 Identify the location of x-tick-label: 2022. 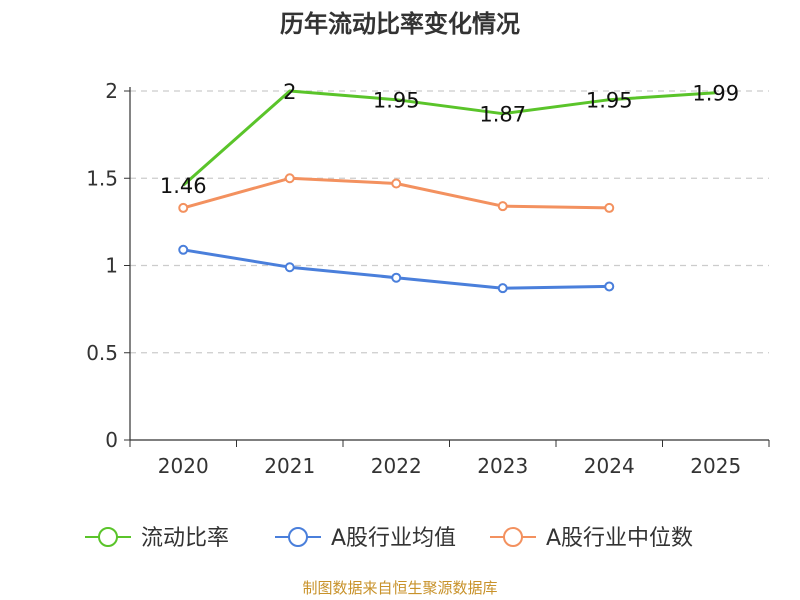
(396, 466).